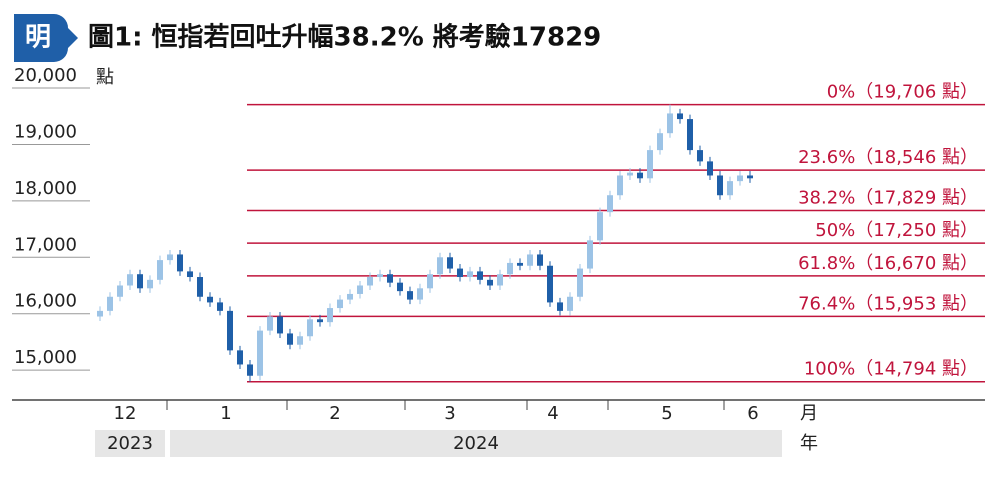 This screenshot has width=1000, height=483. What do you see at coordinates (45, 75) in the screenshot?
I see `y-tick-label: 20,000` at bounding box center [45, 75].